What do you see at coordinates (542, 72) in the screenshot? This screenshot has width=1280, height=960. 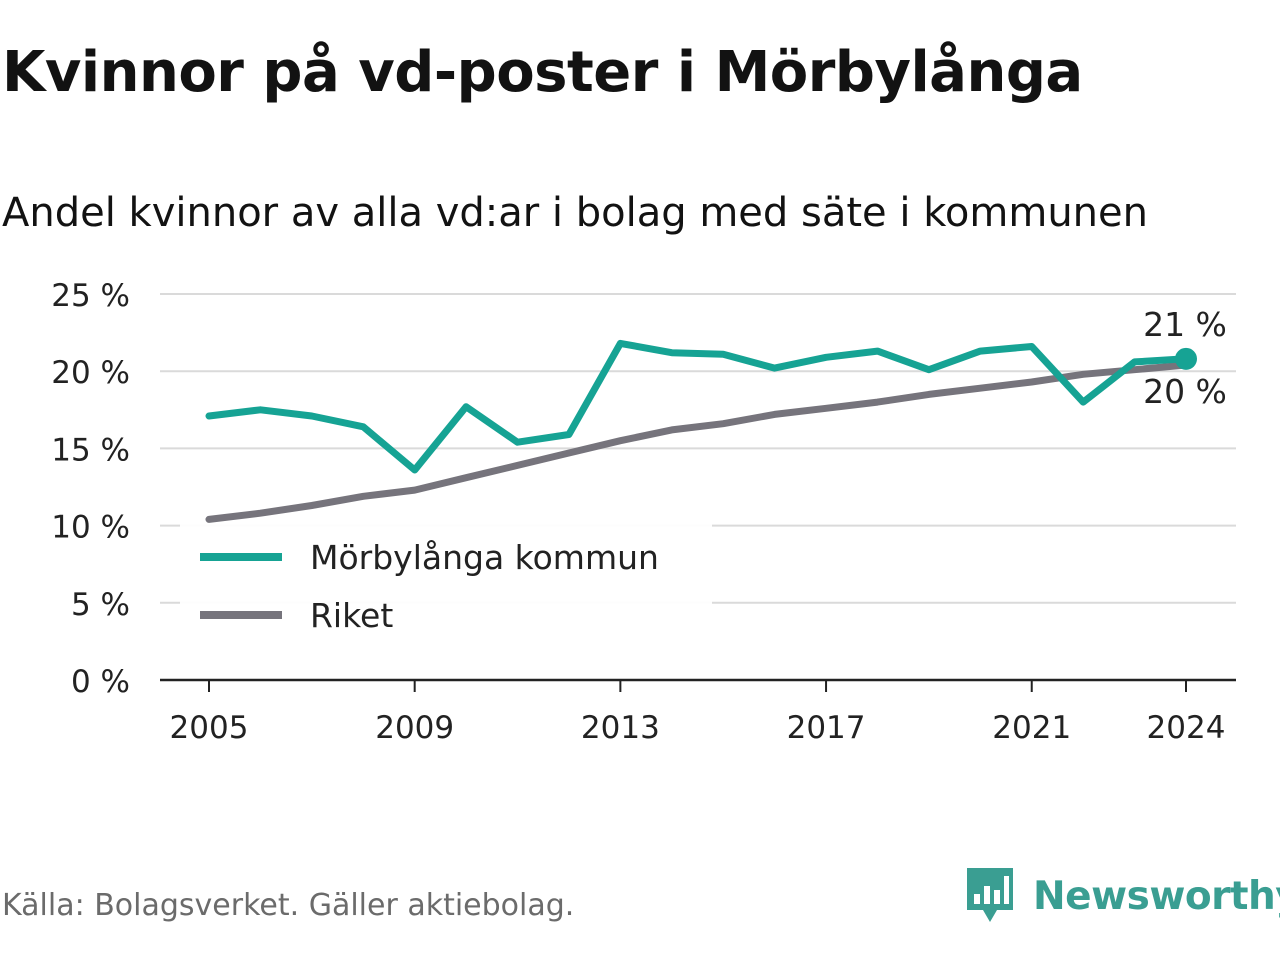 I see `chart-title: Kvinnor på vd-poster i Mörbylånga` at bounding box center [542, 72].